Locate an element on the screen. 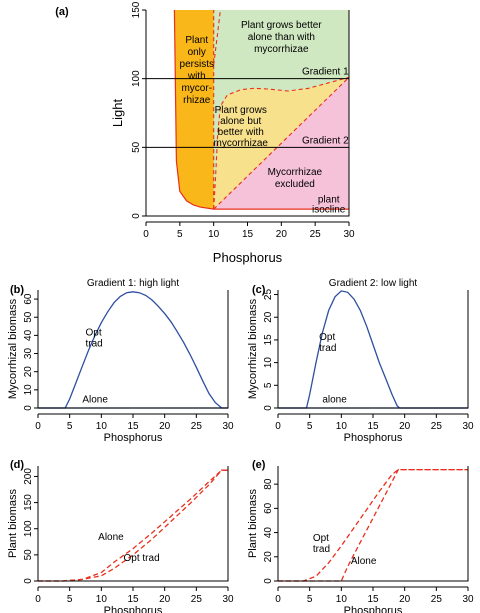 This screenshot has width=480, height=613. y-tick-label: 40 is located at coordinates (268, 533).